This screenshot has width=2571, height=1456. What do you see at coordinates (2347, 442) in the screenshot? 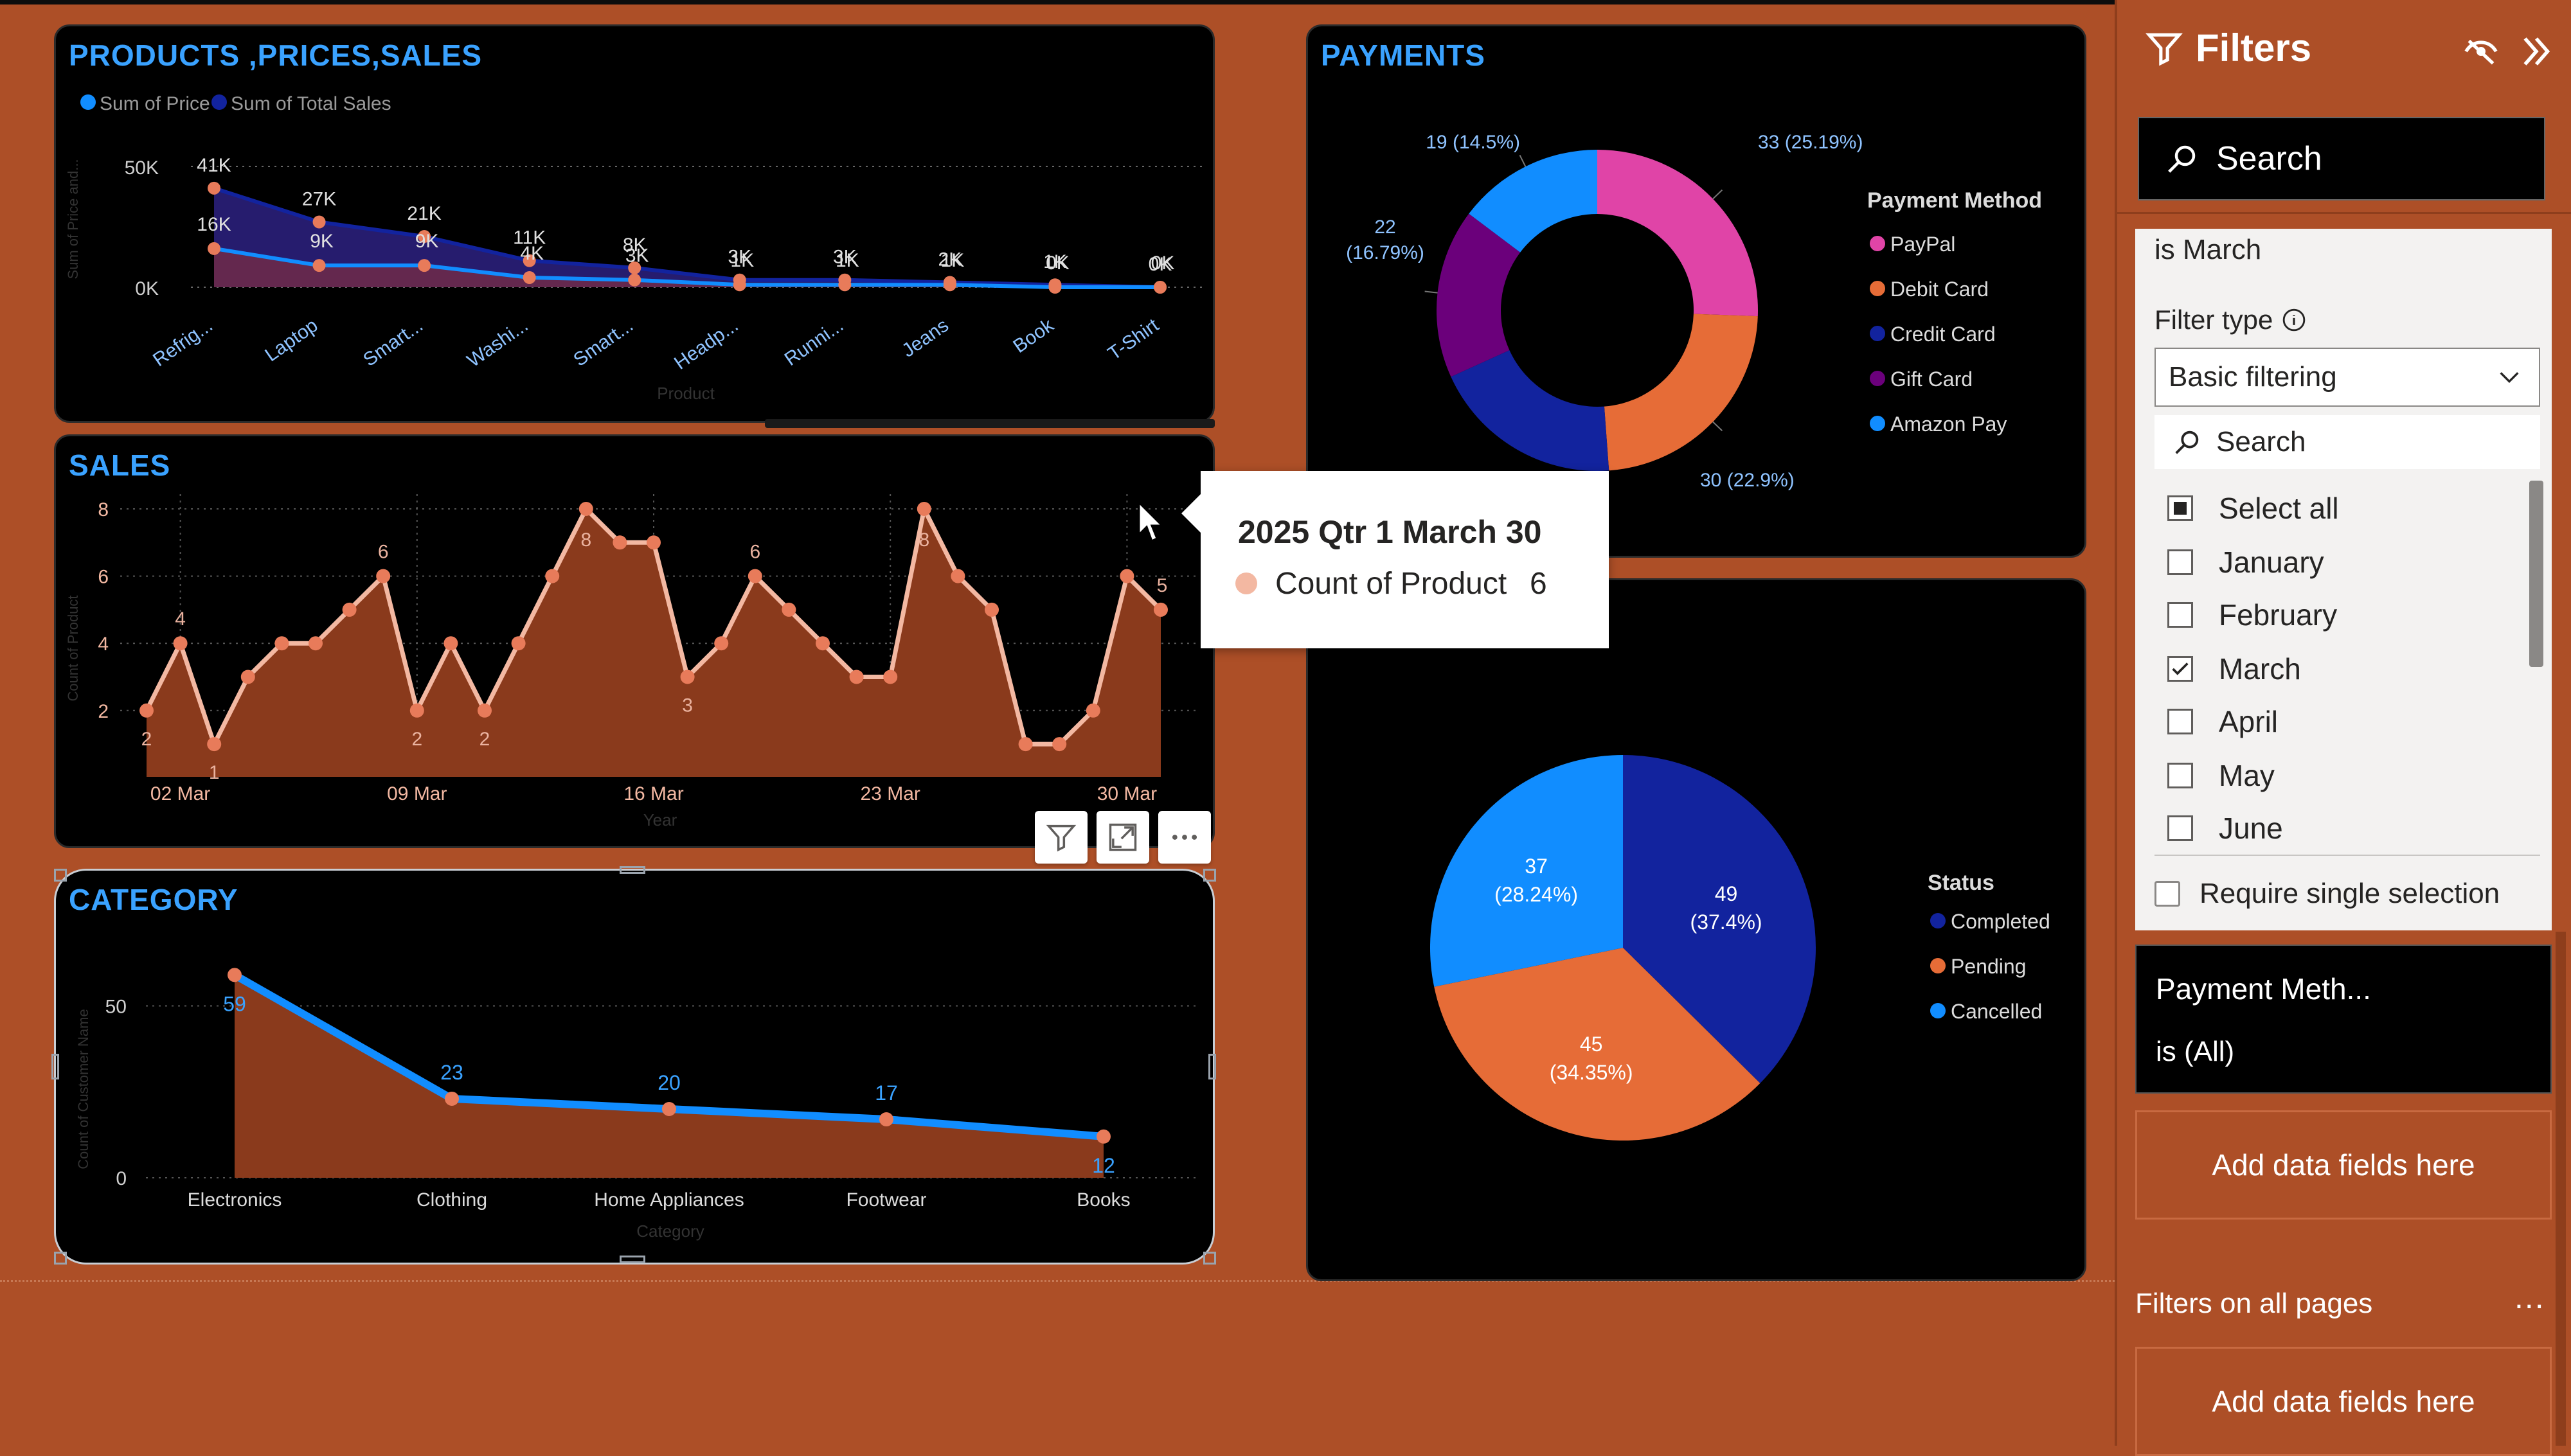
I see `month-search-input: Search` at bounding box center [2347, 442].